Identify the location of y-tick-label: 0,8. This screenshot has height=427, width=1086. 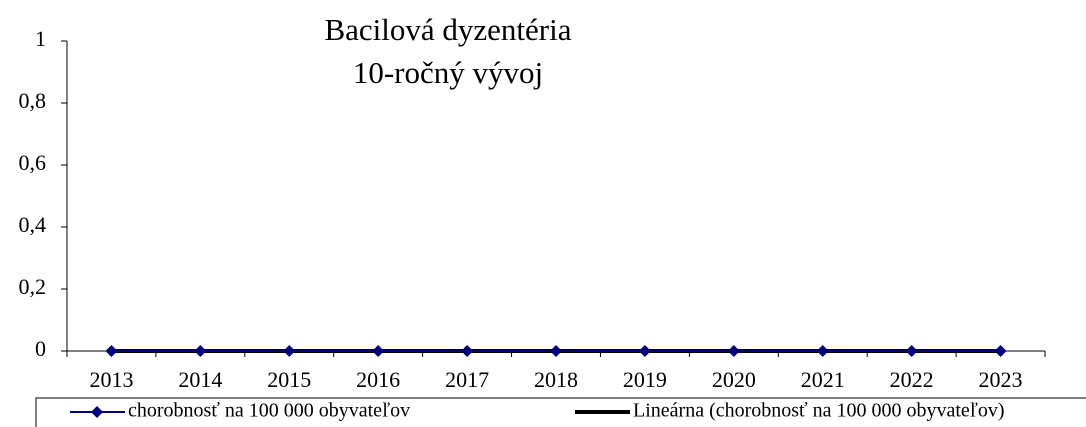
(33, 100).